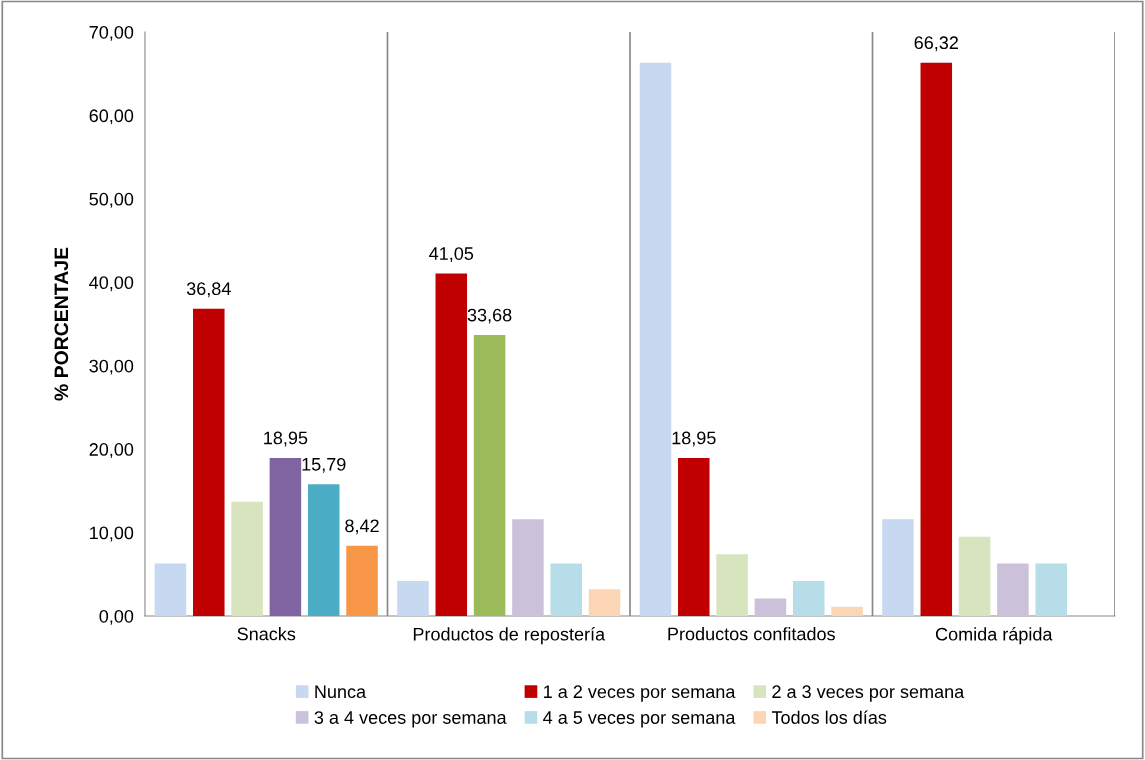 This screenshot has width=1145, height=760. Describe the element at coordinates (111, 33) in the screenshot. I see `y-tick-label: 70,00` at that location.